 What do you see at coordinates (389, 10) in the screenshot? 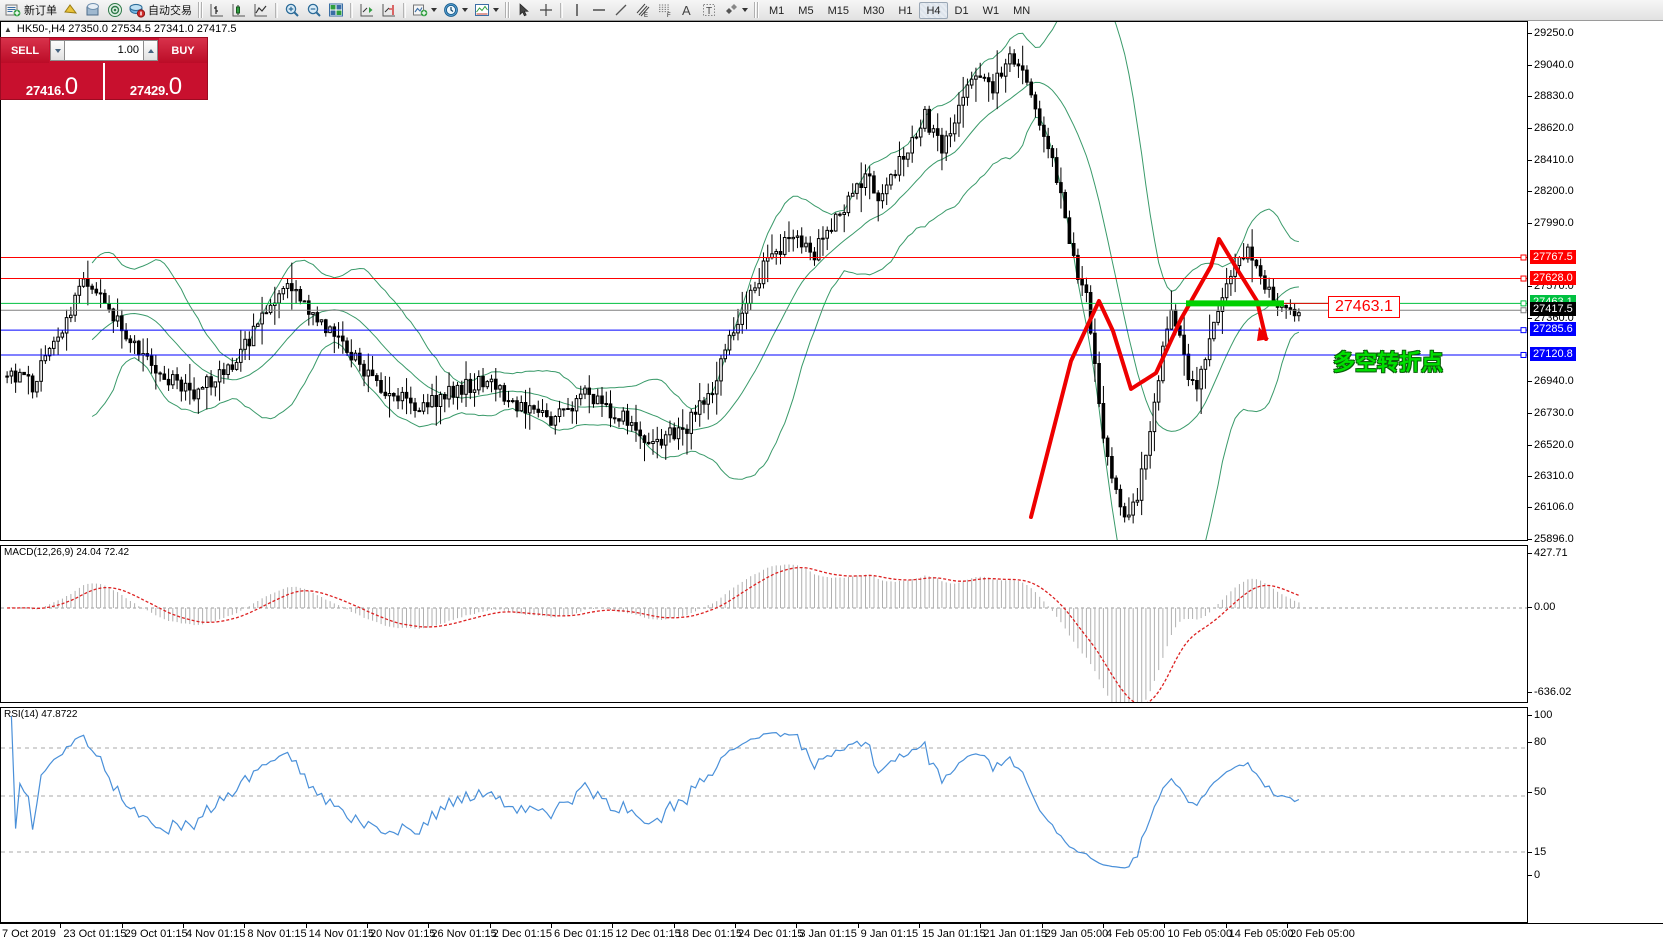
I see `chart-shift-button` at bounding box center [389, 10].